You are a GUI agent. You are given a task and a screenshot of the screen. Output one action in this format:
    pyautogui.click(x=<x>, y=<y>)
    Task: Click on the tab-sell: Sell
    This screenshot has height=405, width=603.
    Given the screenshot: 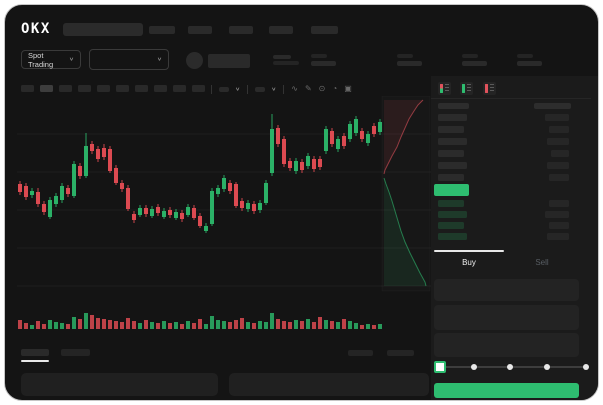 What is the action you would take?
    pyautogui.click(x=542, y=262)
    